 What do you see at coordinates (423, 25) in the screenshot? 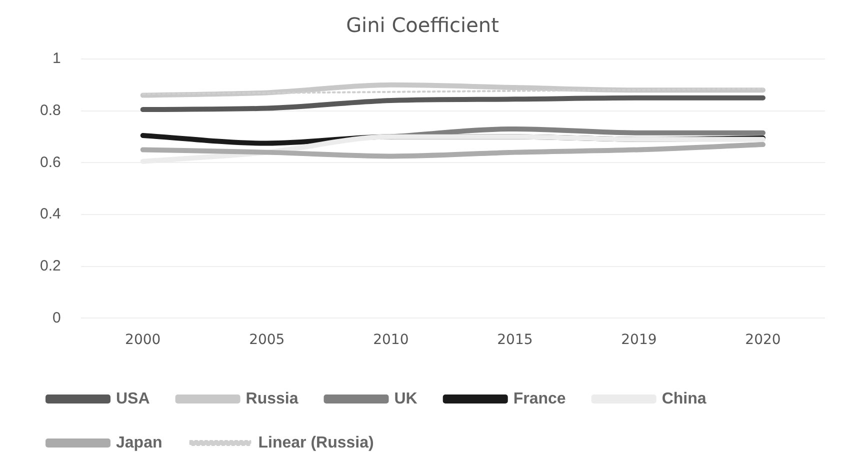
I see `chart-title: Gini Coefficient` at bounding box center [423, 25].